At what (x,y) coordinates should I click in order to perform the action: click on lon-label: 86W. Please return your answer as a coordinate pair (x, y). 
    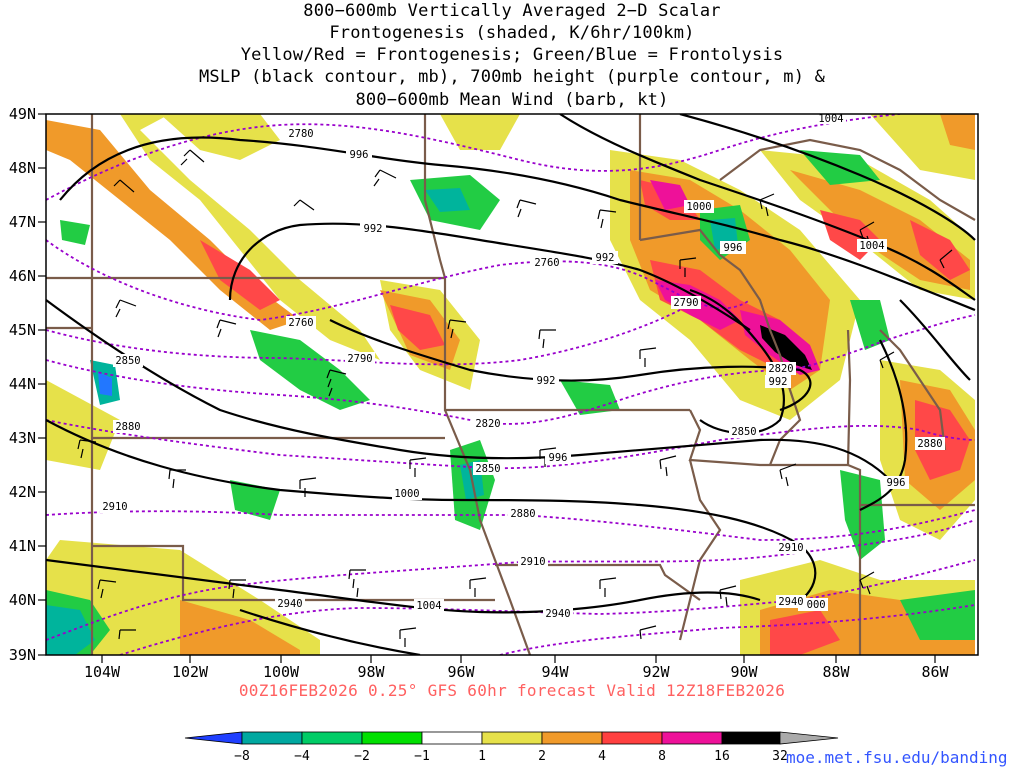
    Looking at the image, I should click on (935, 672).